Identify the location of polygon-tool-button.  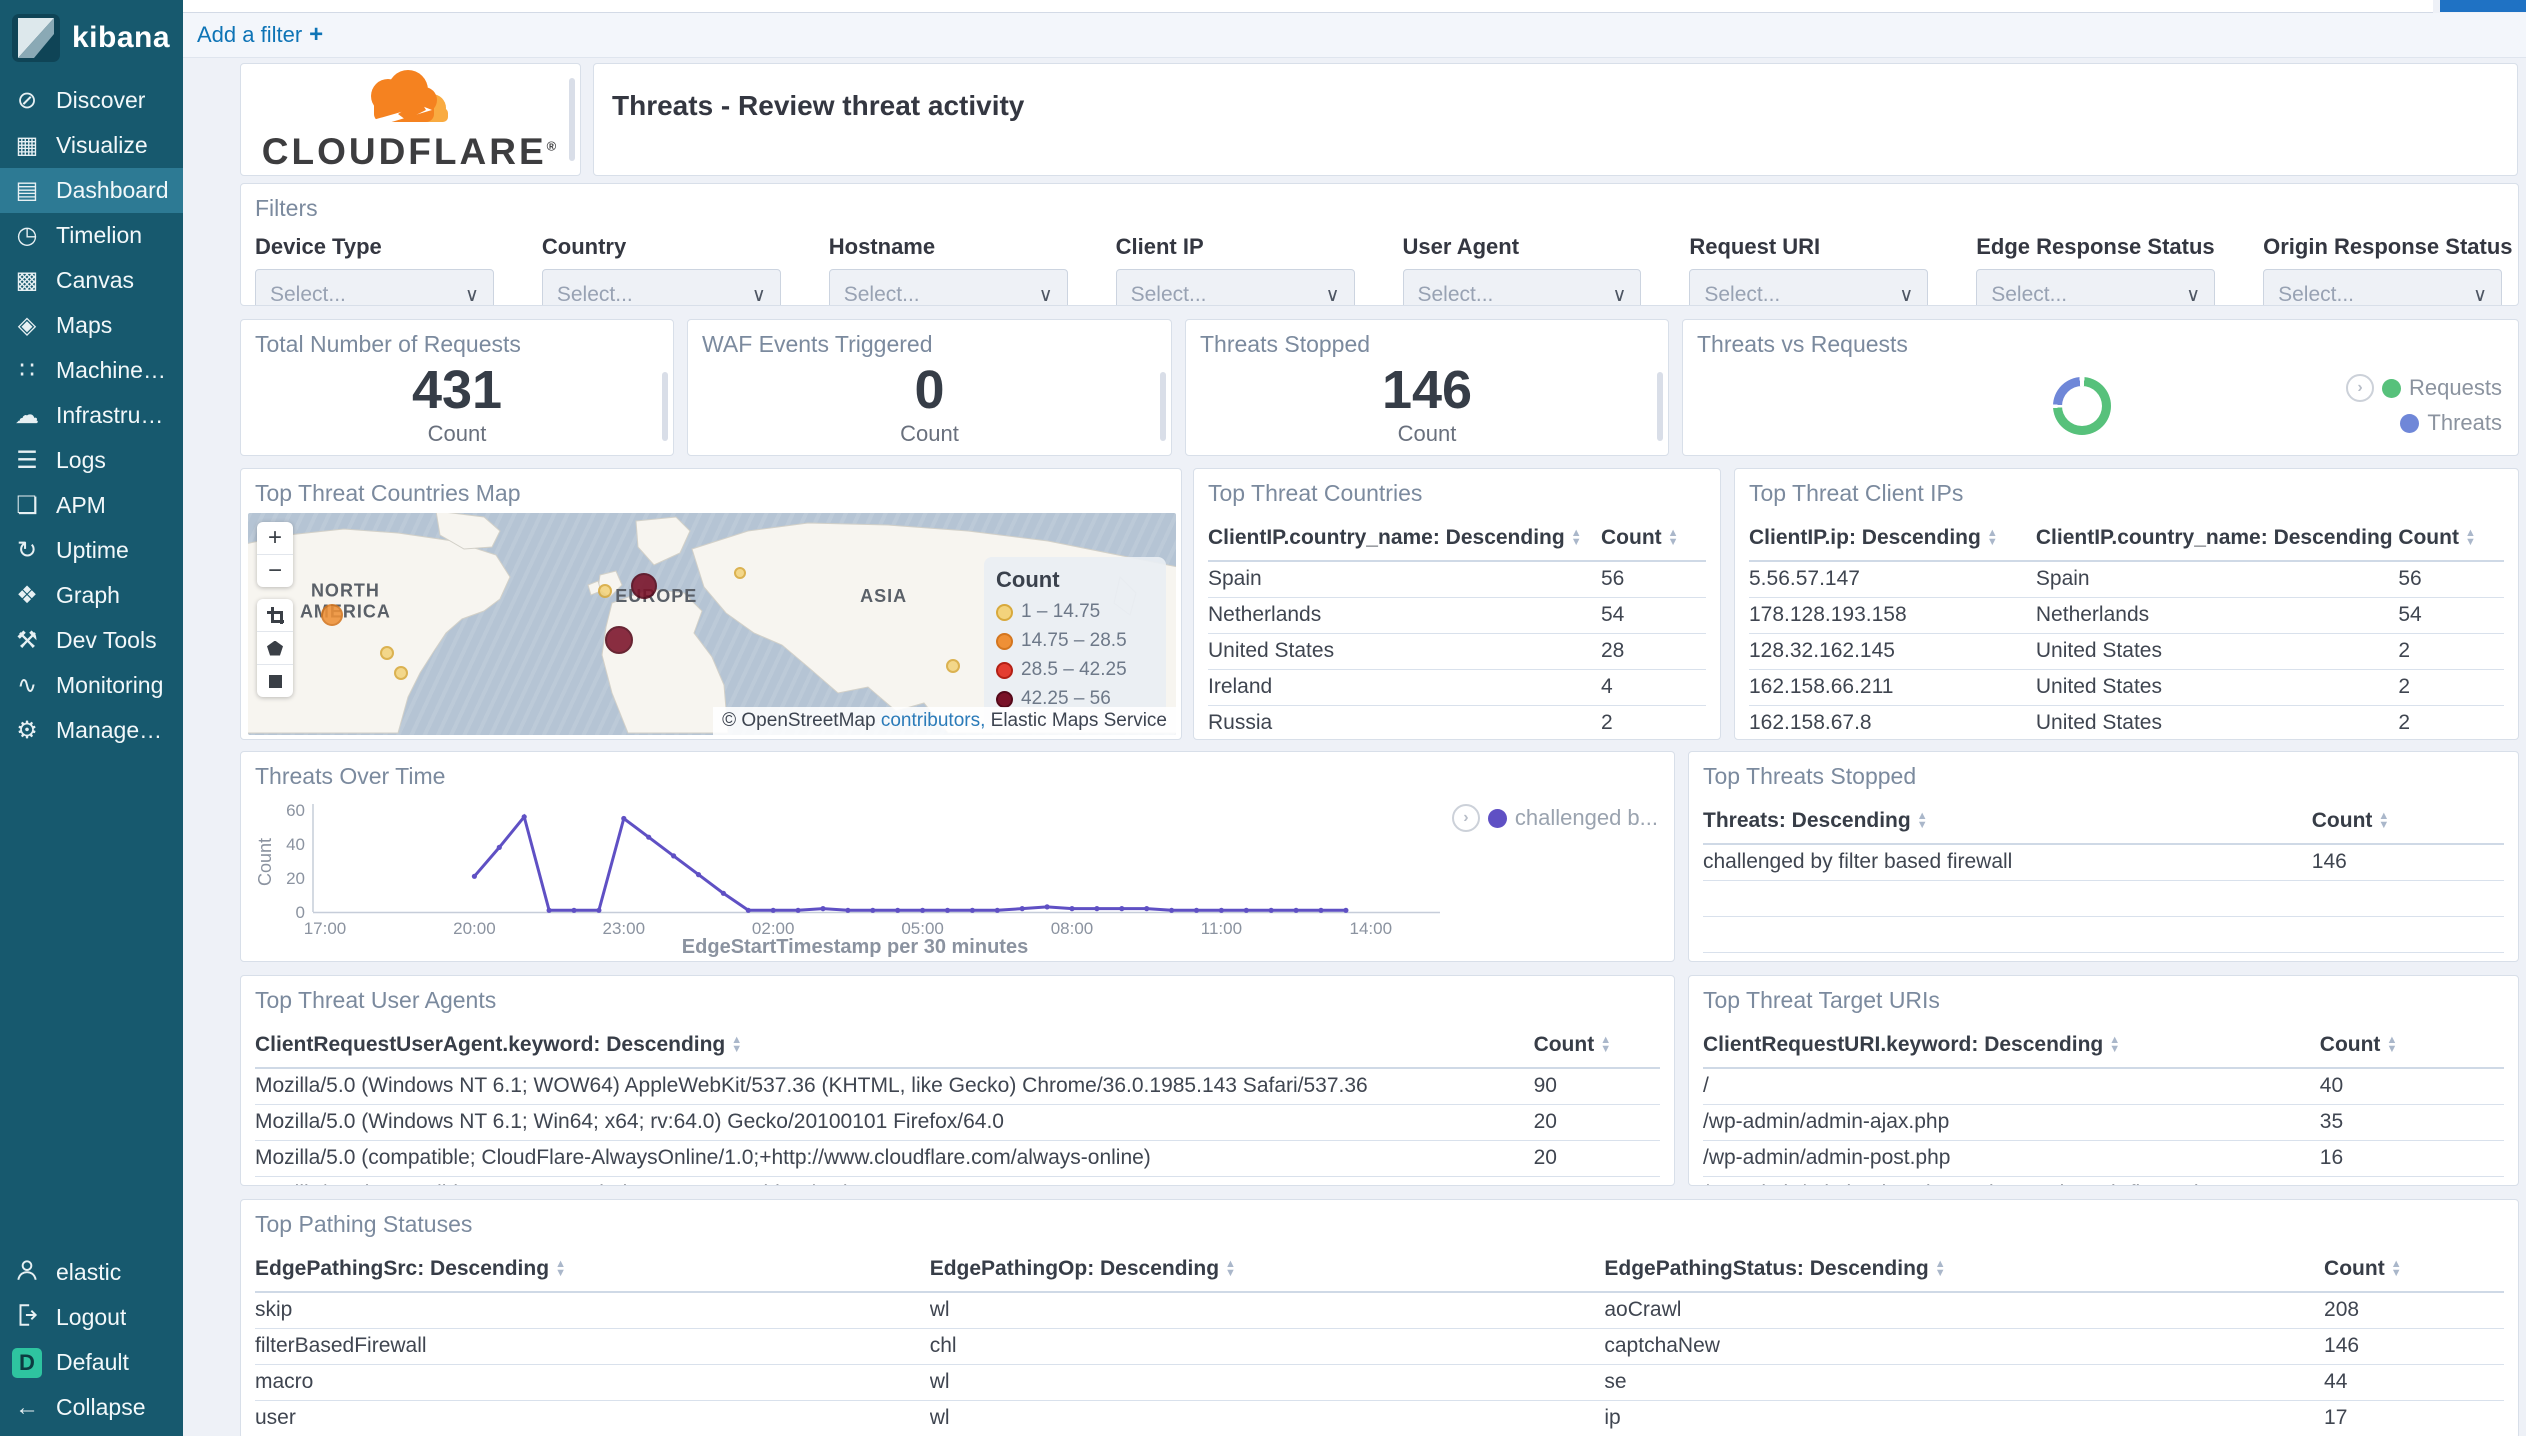
(275, 648).